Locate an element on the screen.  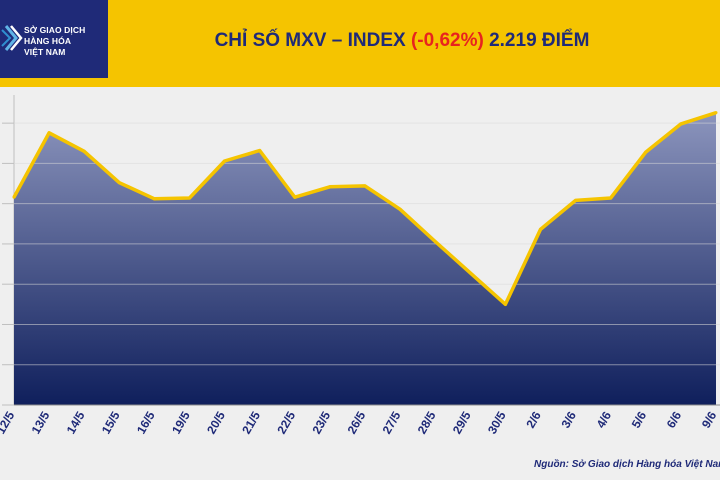
x-tick-label: 4/6 is located at coordinates (604, 420).